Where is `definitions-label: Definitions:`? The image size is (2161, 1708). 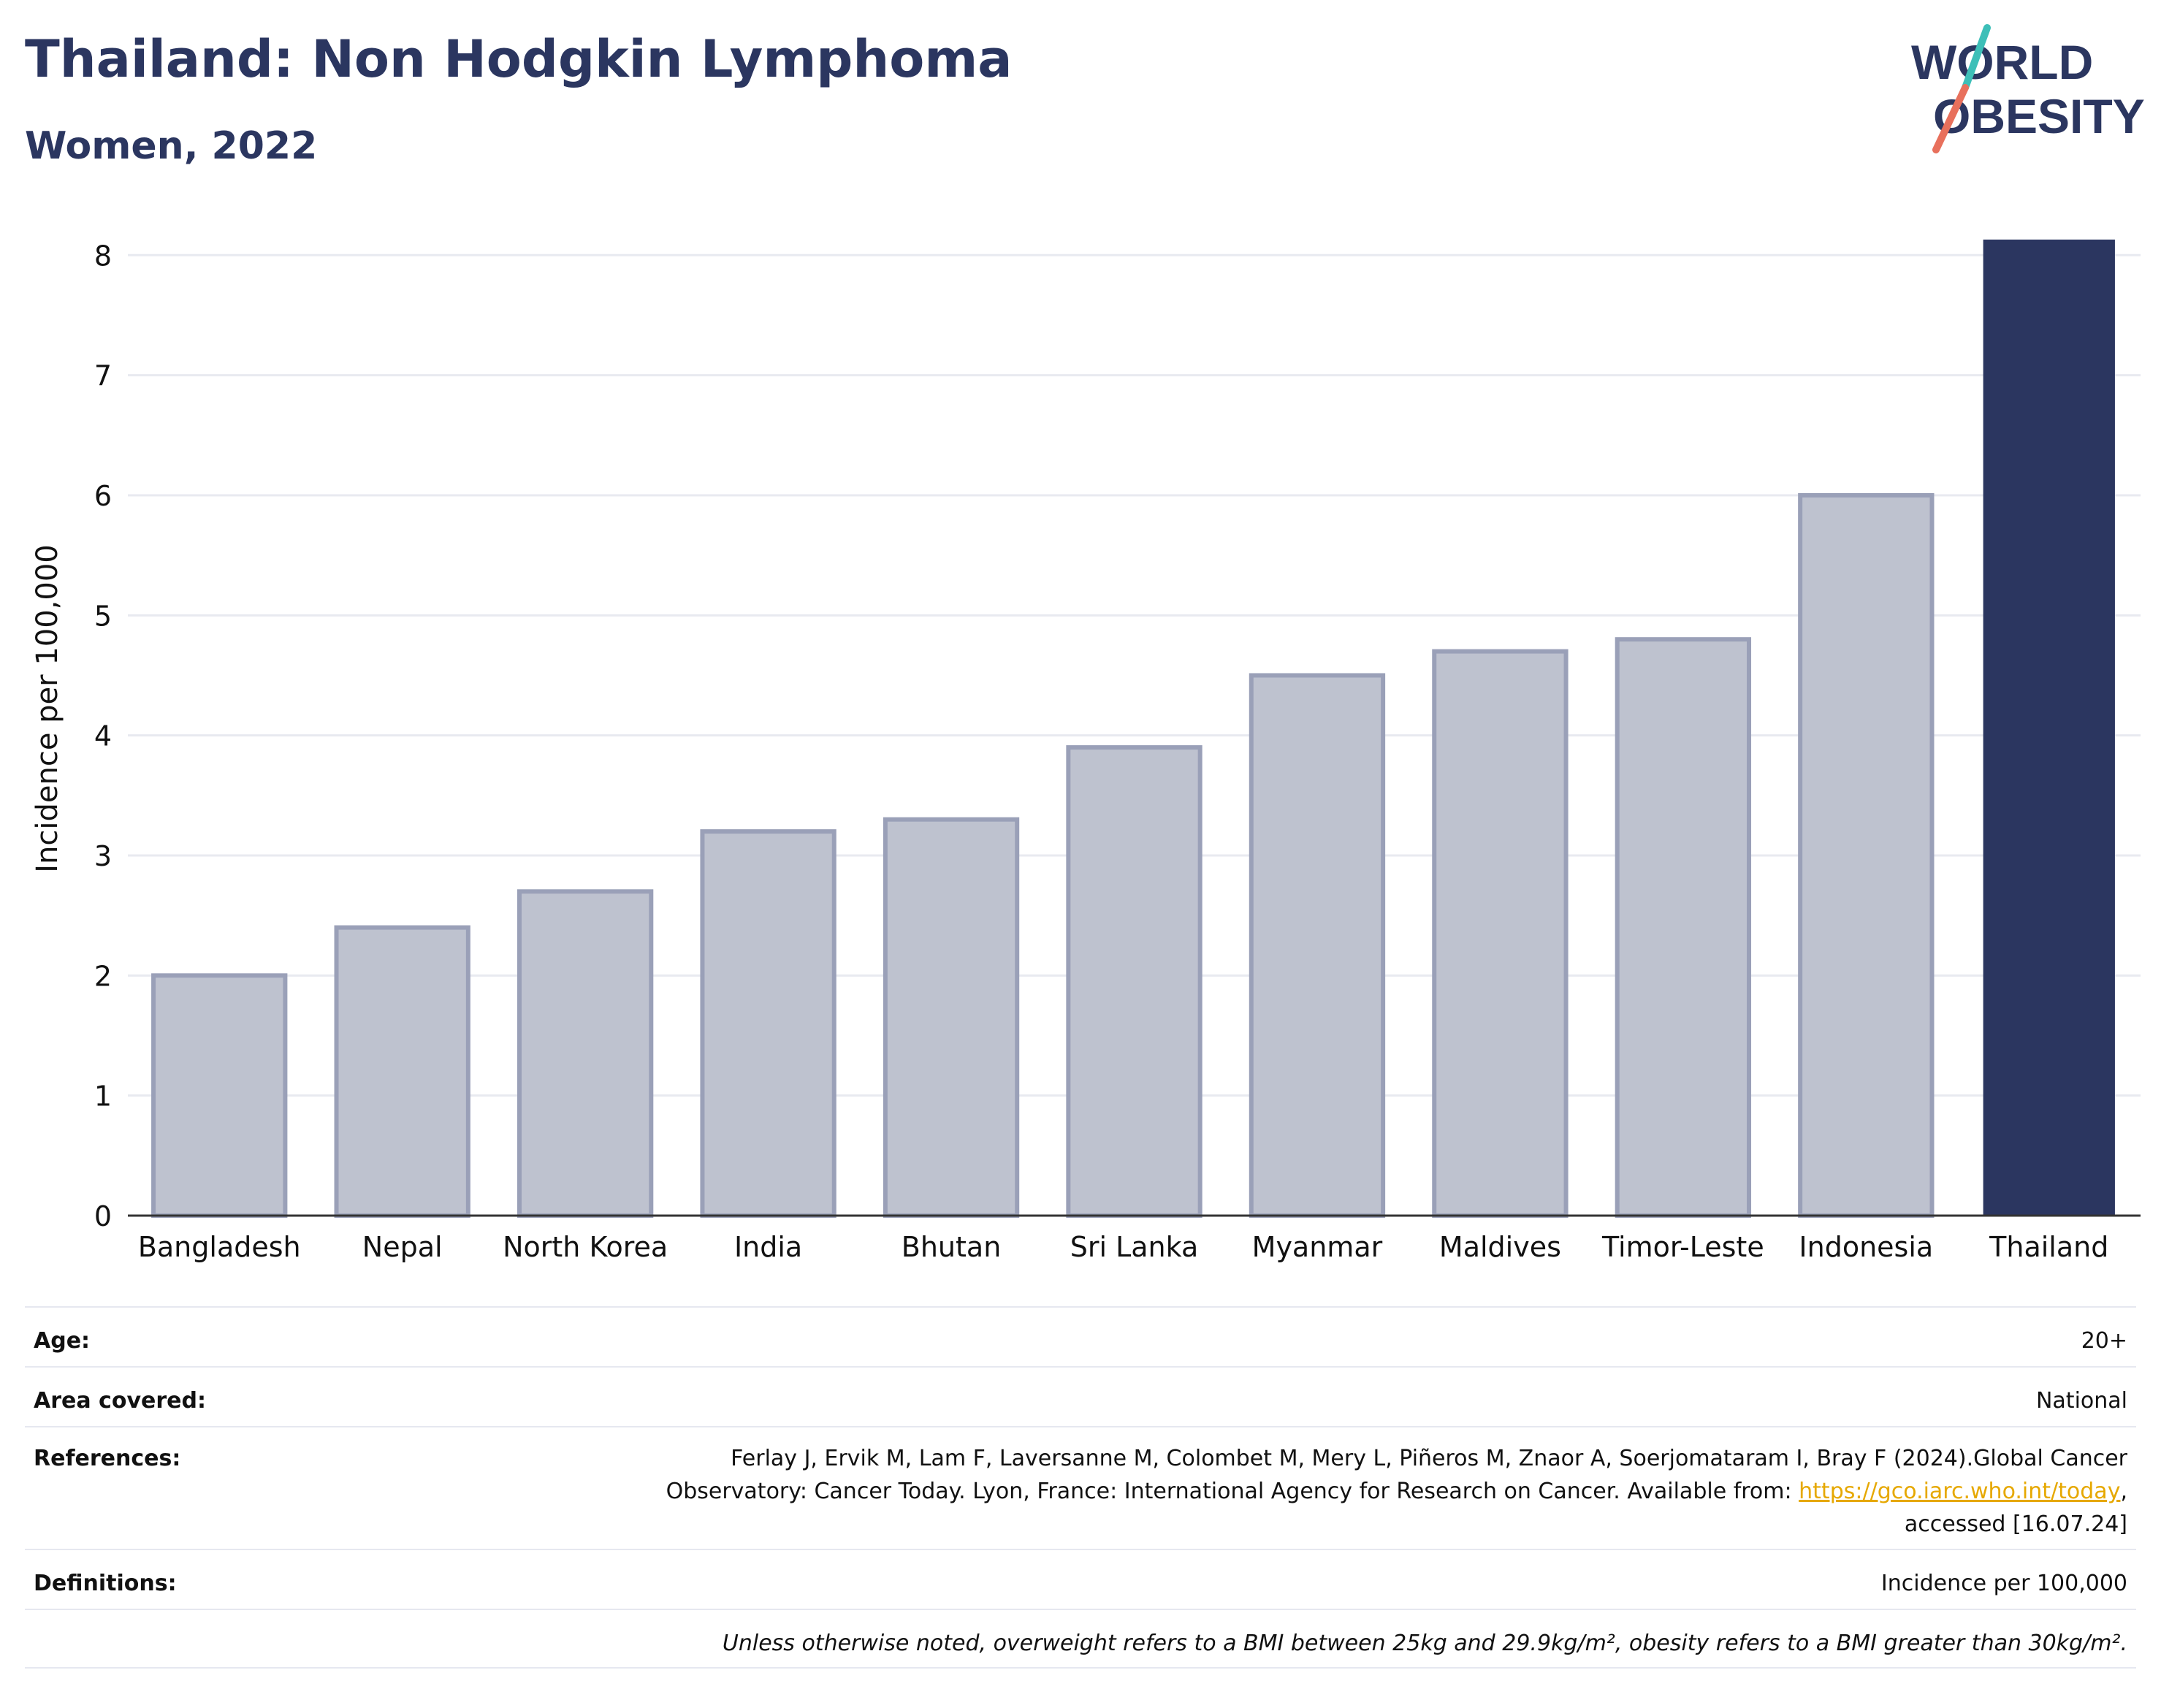
definitions-label: Definitions: is located at coordinates (105, 1584).